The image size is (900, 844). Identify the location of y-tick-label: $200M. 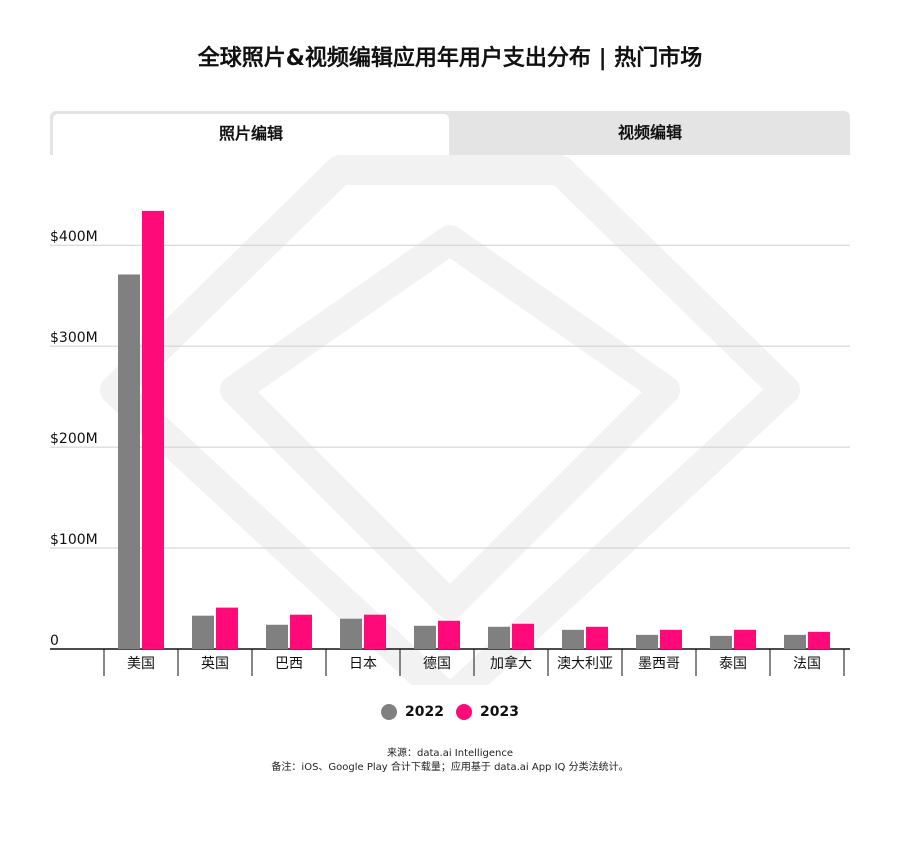
(74, 439).